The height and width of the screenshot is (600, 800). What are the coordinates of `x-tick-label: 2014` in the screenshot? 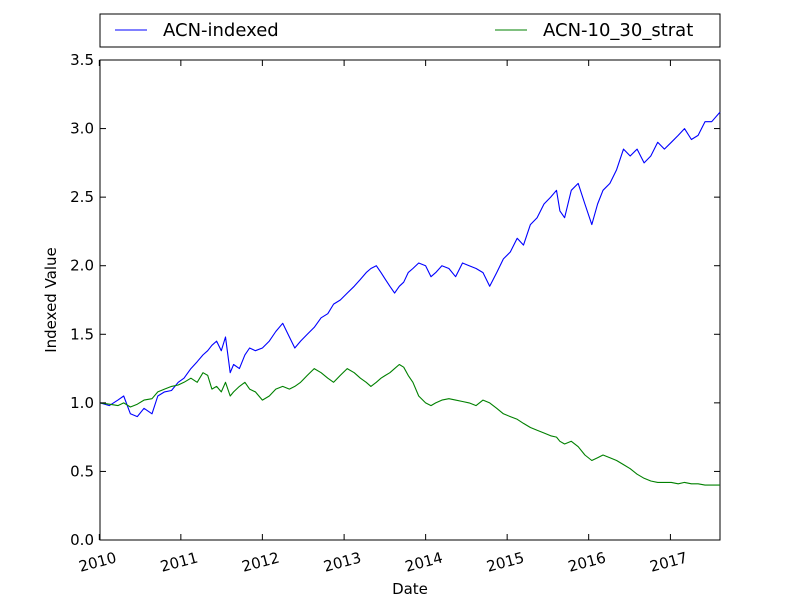 It's located at (424, 561).